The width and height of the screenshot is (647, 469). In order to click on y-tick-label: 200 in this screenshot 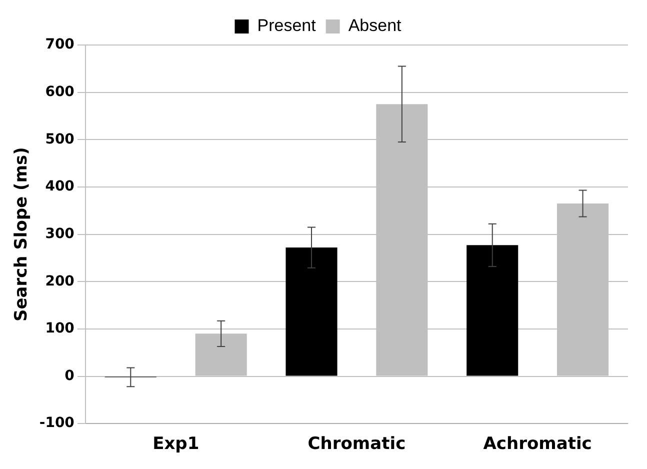, I will do `click(60, 281)`.